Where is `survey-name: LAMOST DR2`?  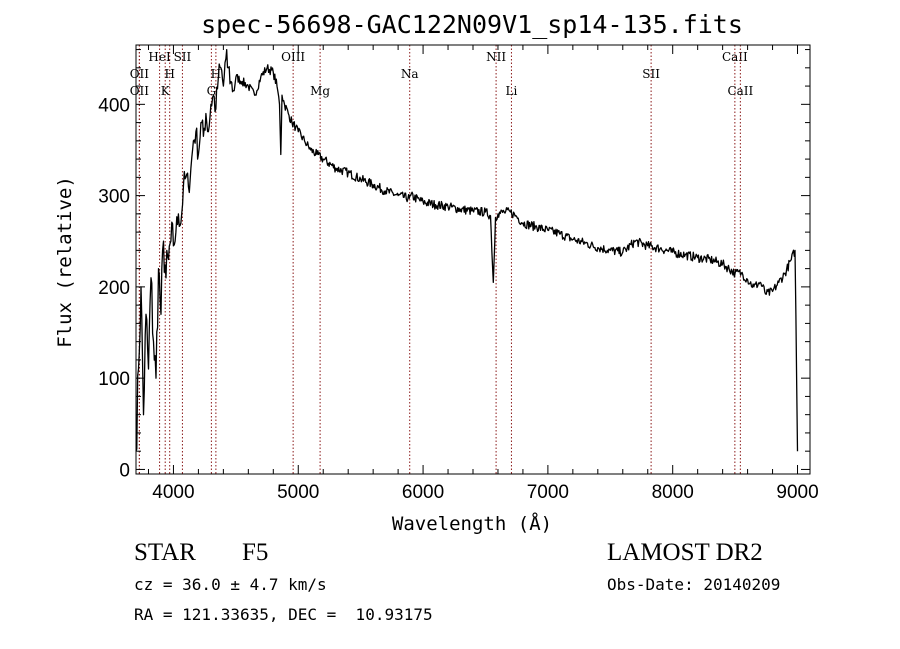 survey-name: LAMOST DR2 is located at coordinates (685, 552).